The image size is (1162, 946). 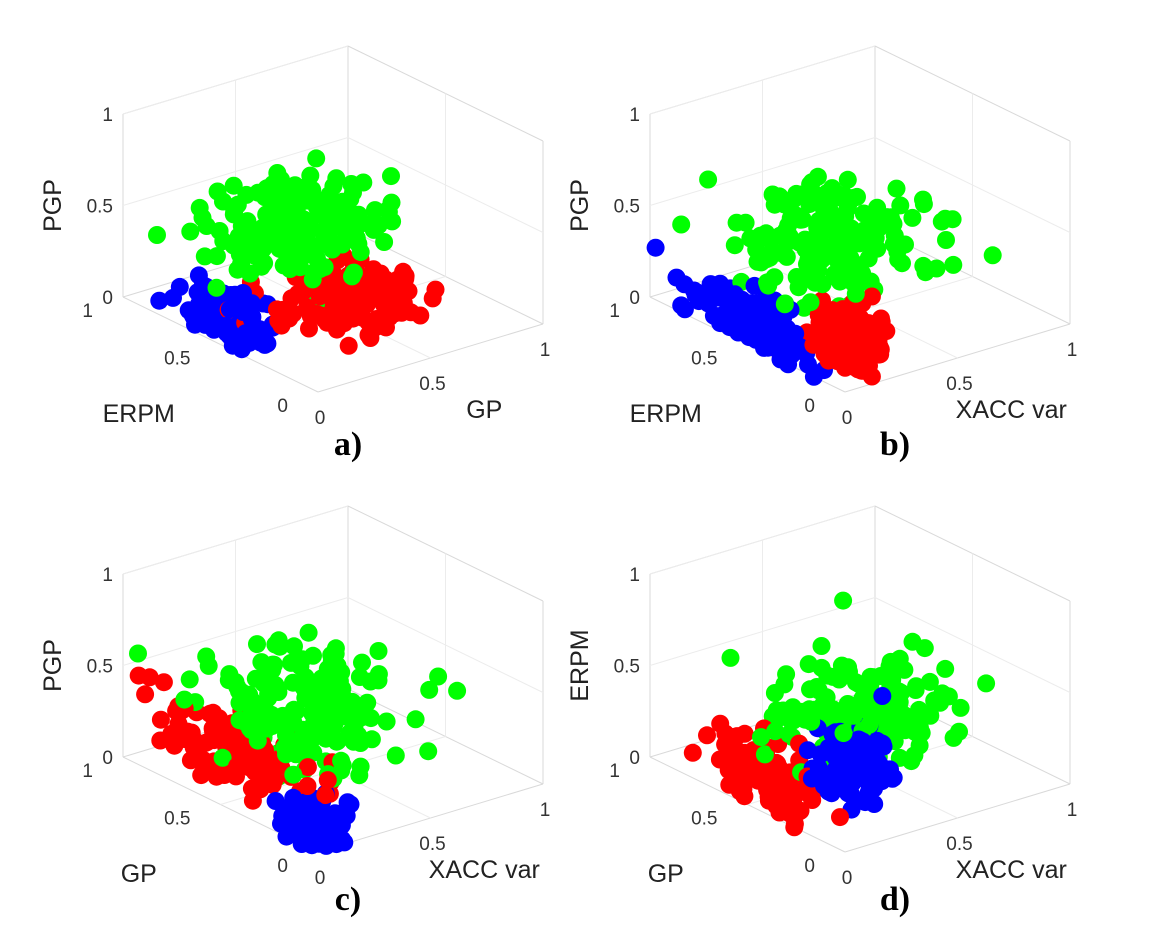 What do you see at coordinates (348, 899) in the screenshot?
I see `panel-label: c)` at bounding box center [348, 899].